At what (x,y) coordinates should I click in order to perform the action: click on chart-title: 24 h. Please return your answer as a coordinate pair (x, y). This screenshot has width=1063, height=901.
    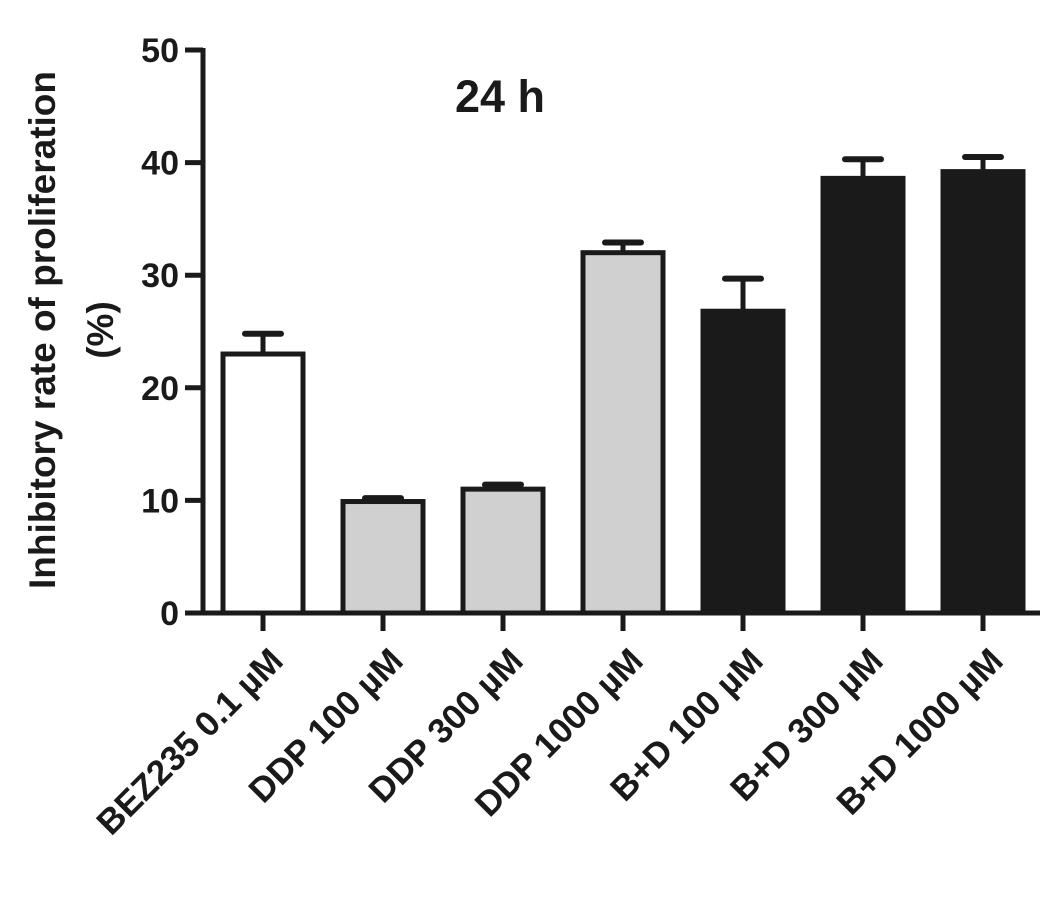
    Looking at the image, I should click on (500, 96).